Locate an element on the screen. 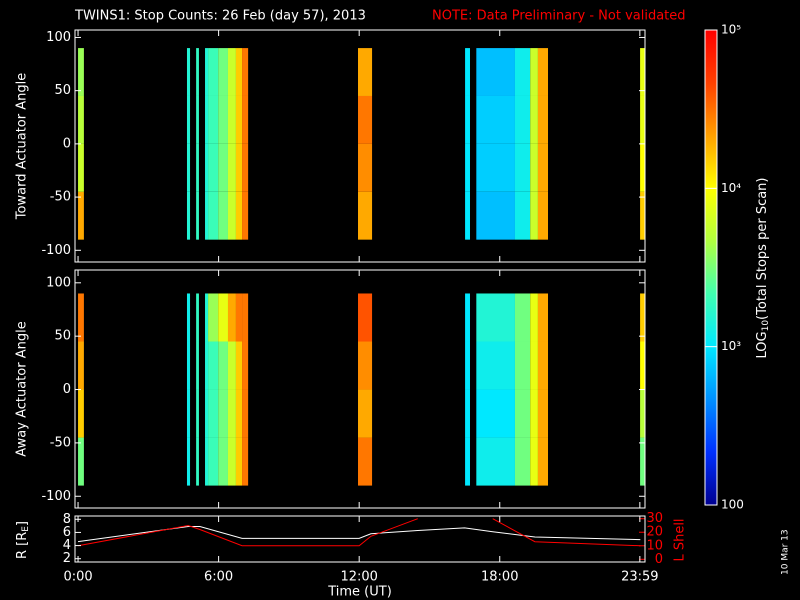 The height and width of the screenshot is (600, 800). y2-axis-label: L Shell is located at coordinates (680, 539).